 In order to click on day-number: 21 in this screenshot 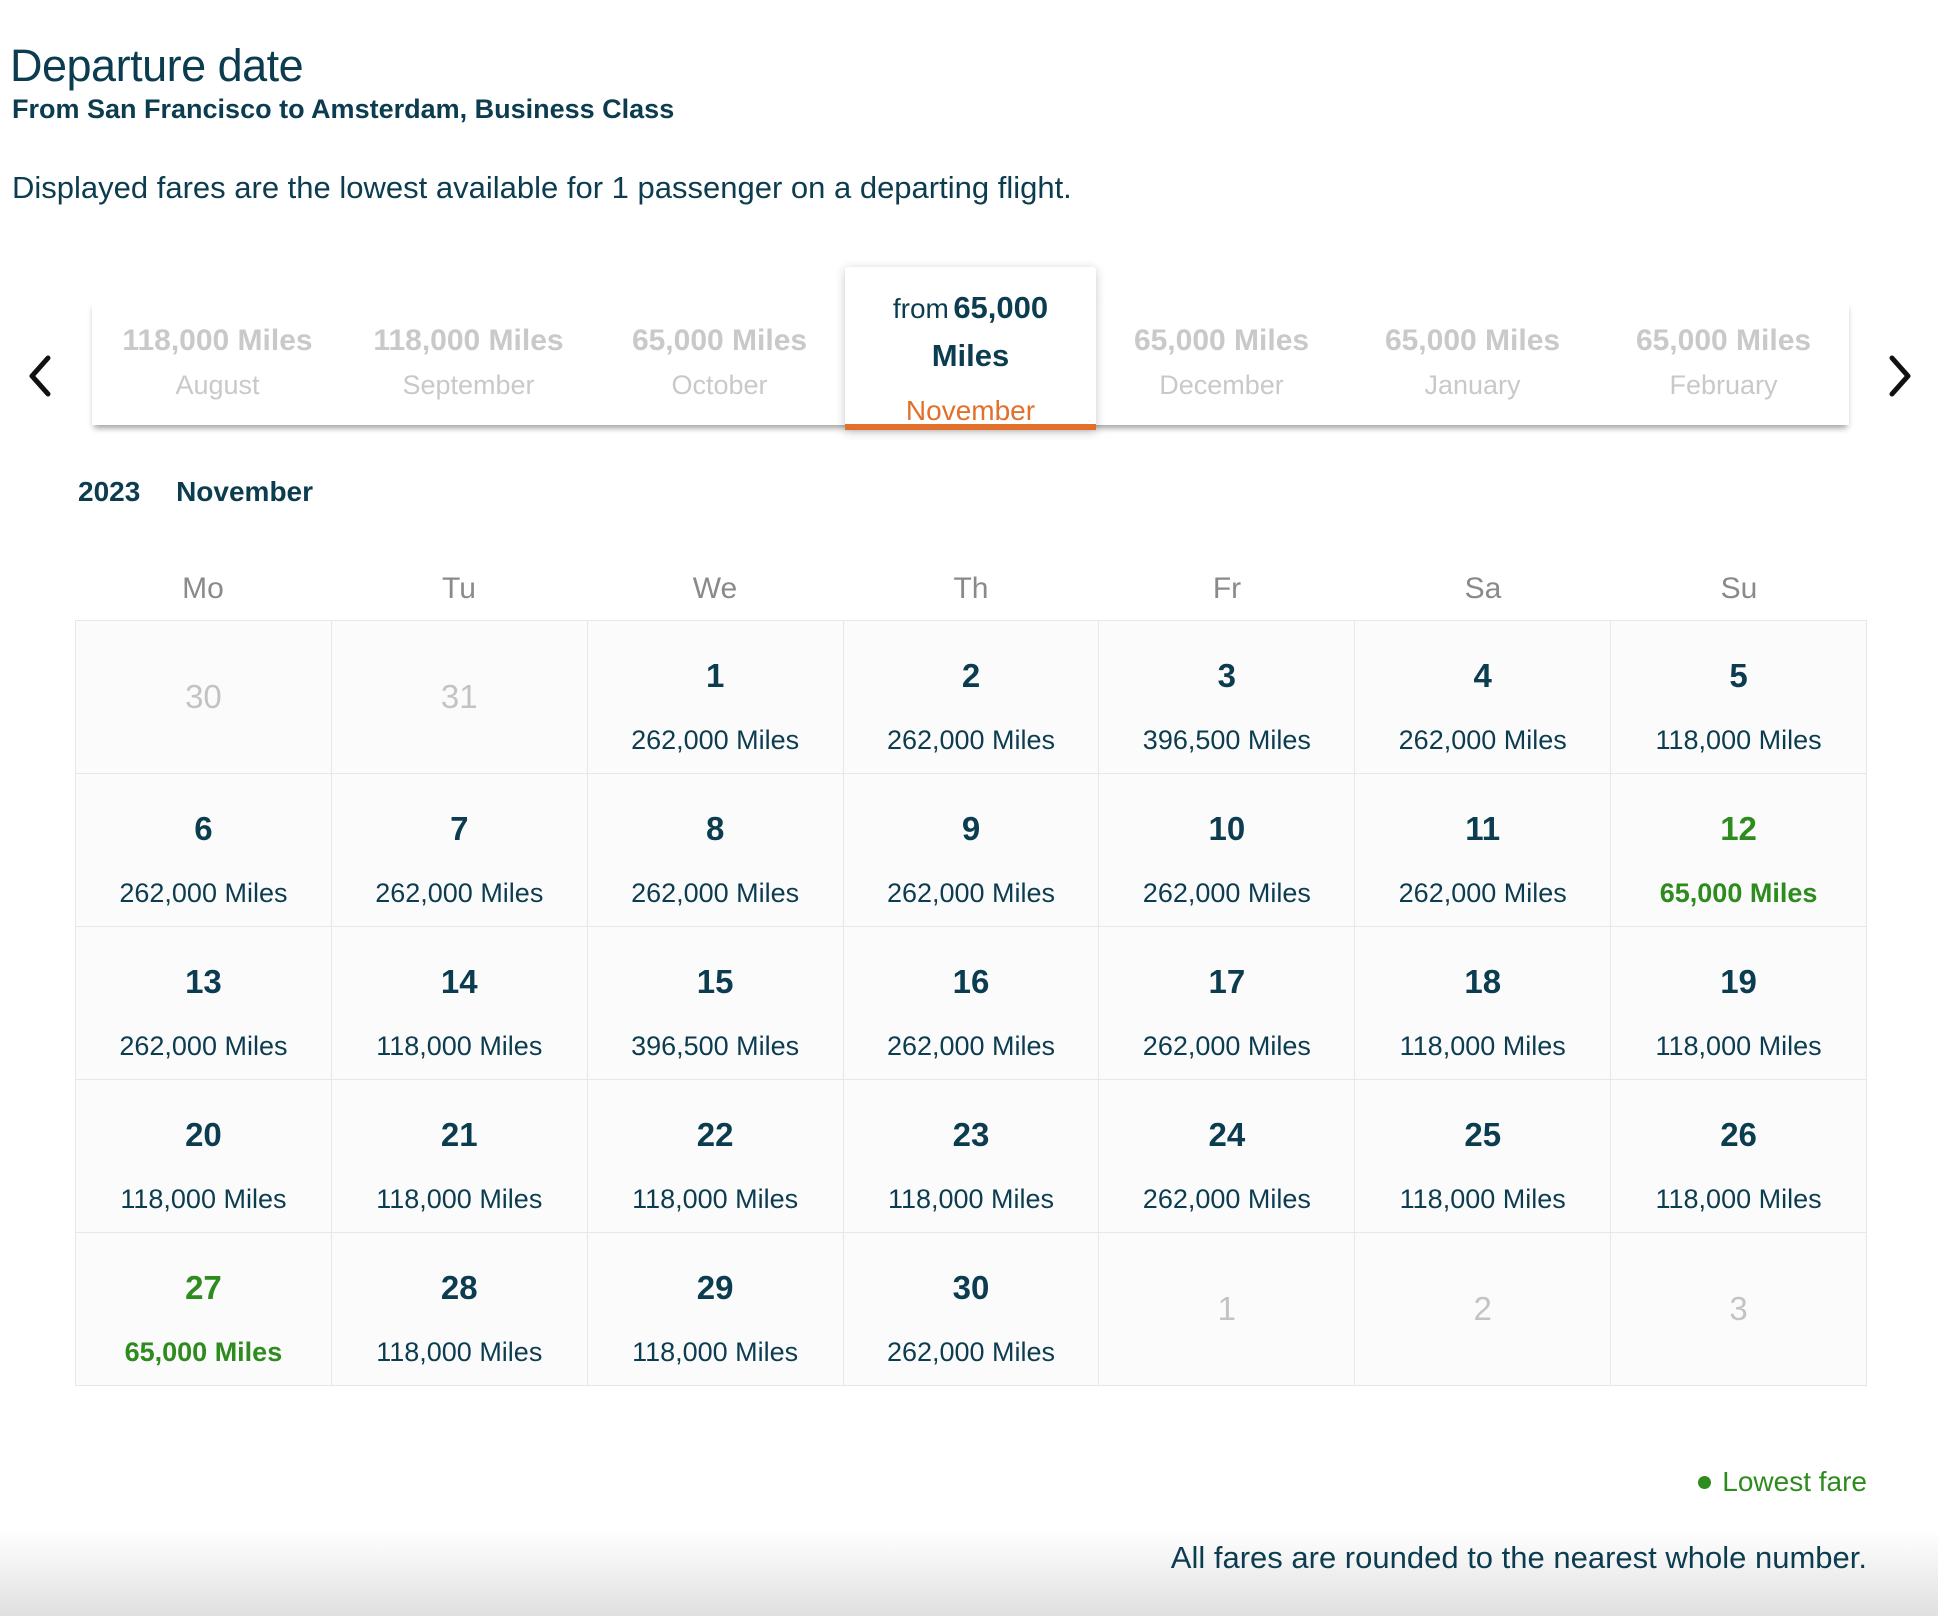, I will do `click(459, 1134)`.